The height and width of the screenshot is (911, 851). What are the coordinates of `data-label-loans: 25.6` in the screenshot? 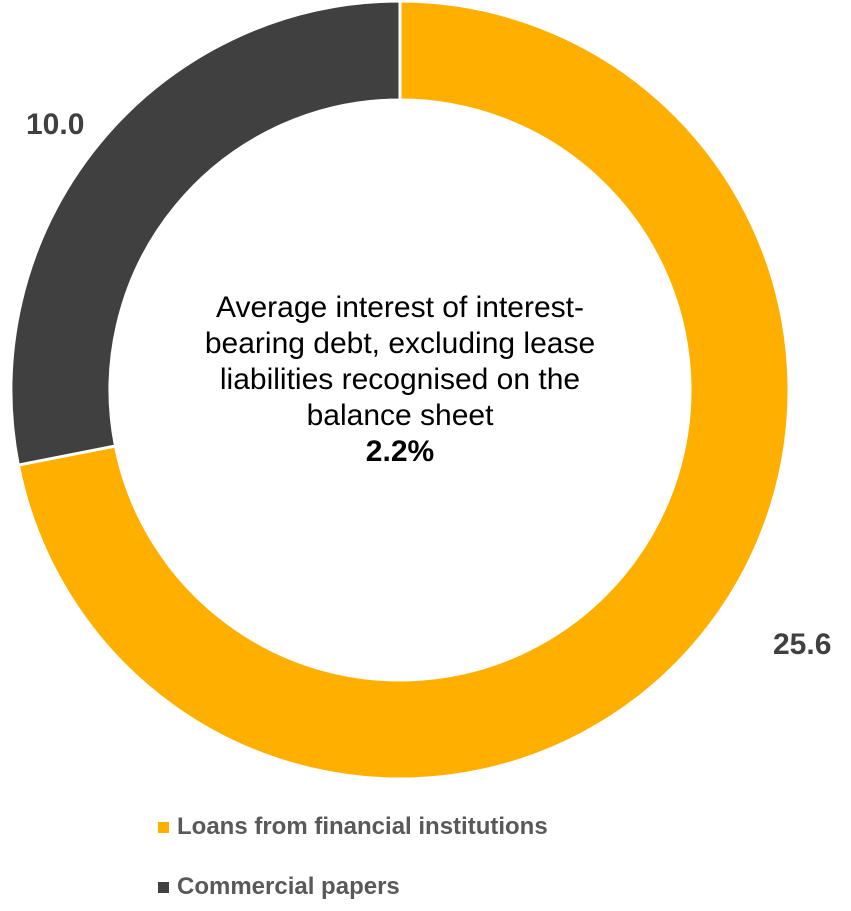 It's located at (802, 644).